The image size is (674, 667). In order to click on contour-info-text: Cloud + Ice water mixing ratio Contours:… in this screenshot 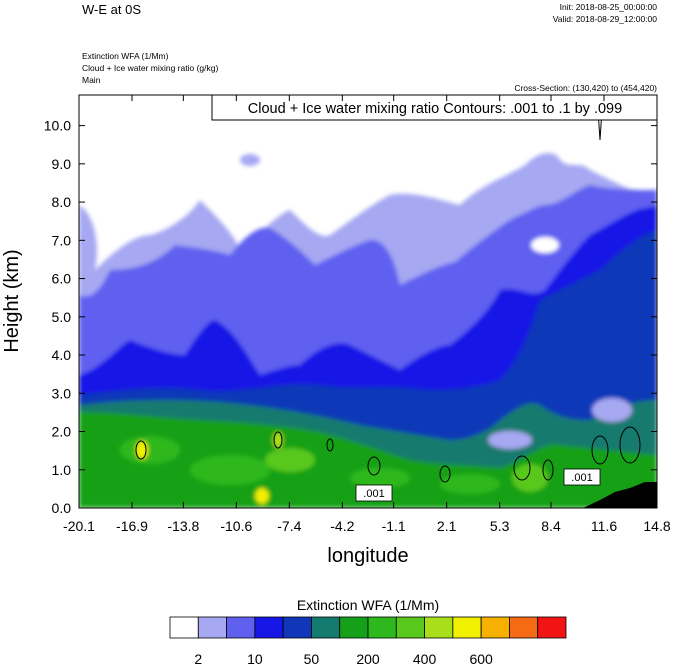, I will do `click(435, 109)`.